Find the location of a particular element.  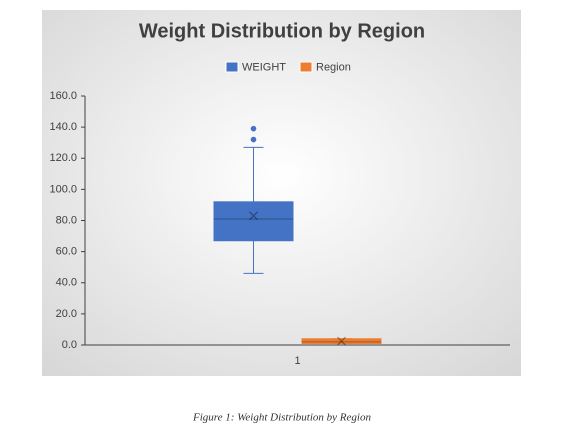

y-tick-label: 0.0 is located at coordinates (69, 345).